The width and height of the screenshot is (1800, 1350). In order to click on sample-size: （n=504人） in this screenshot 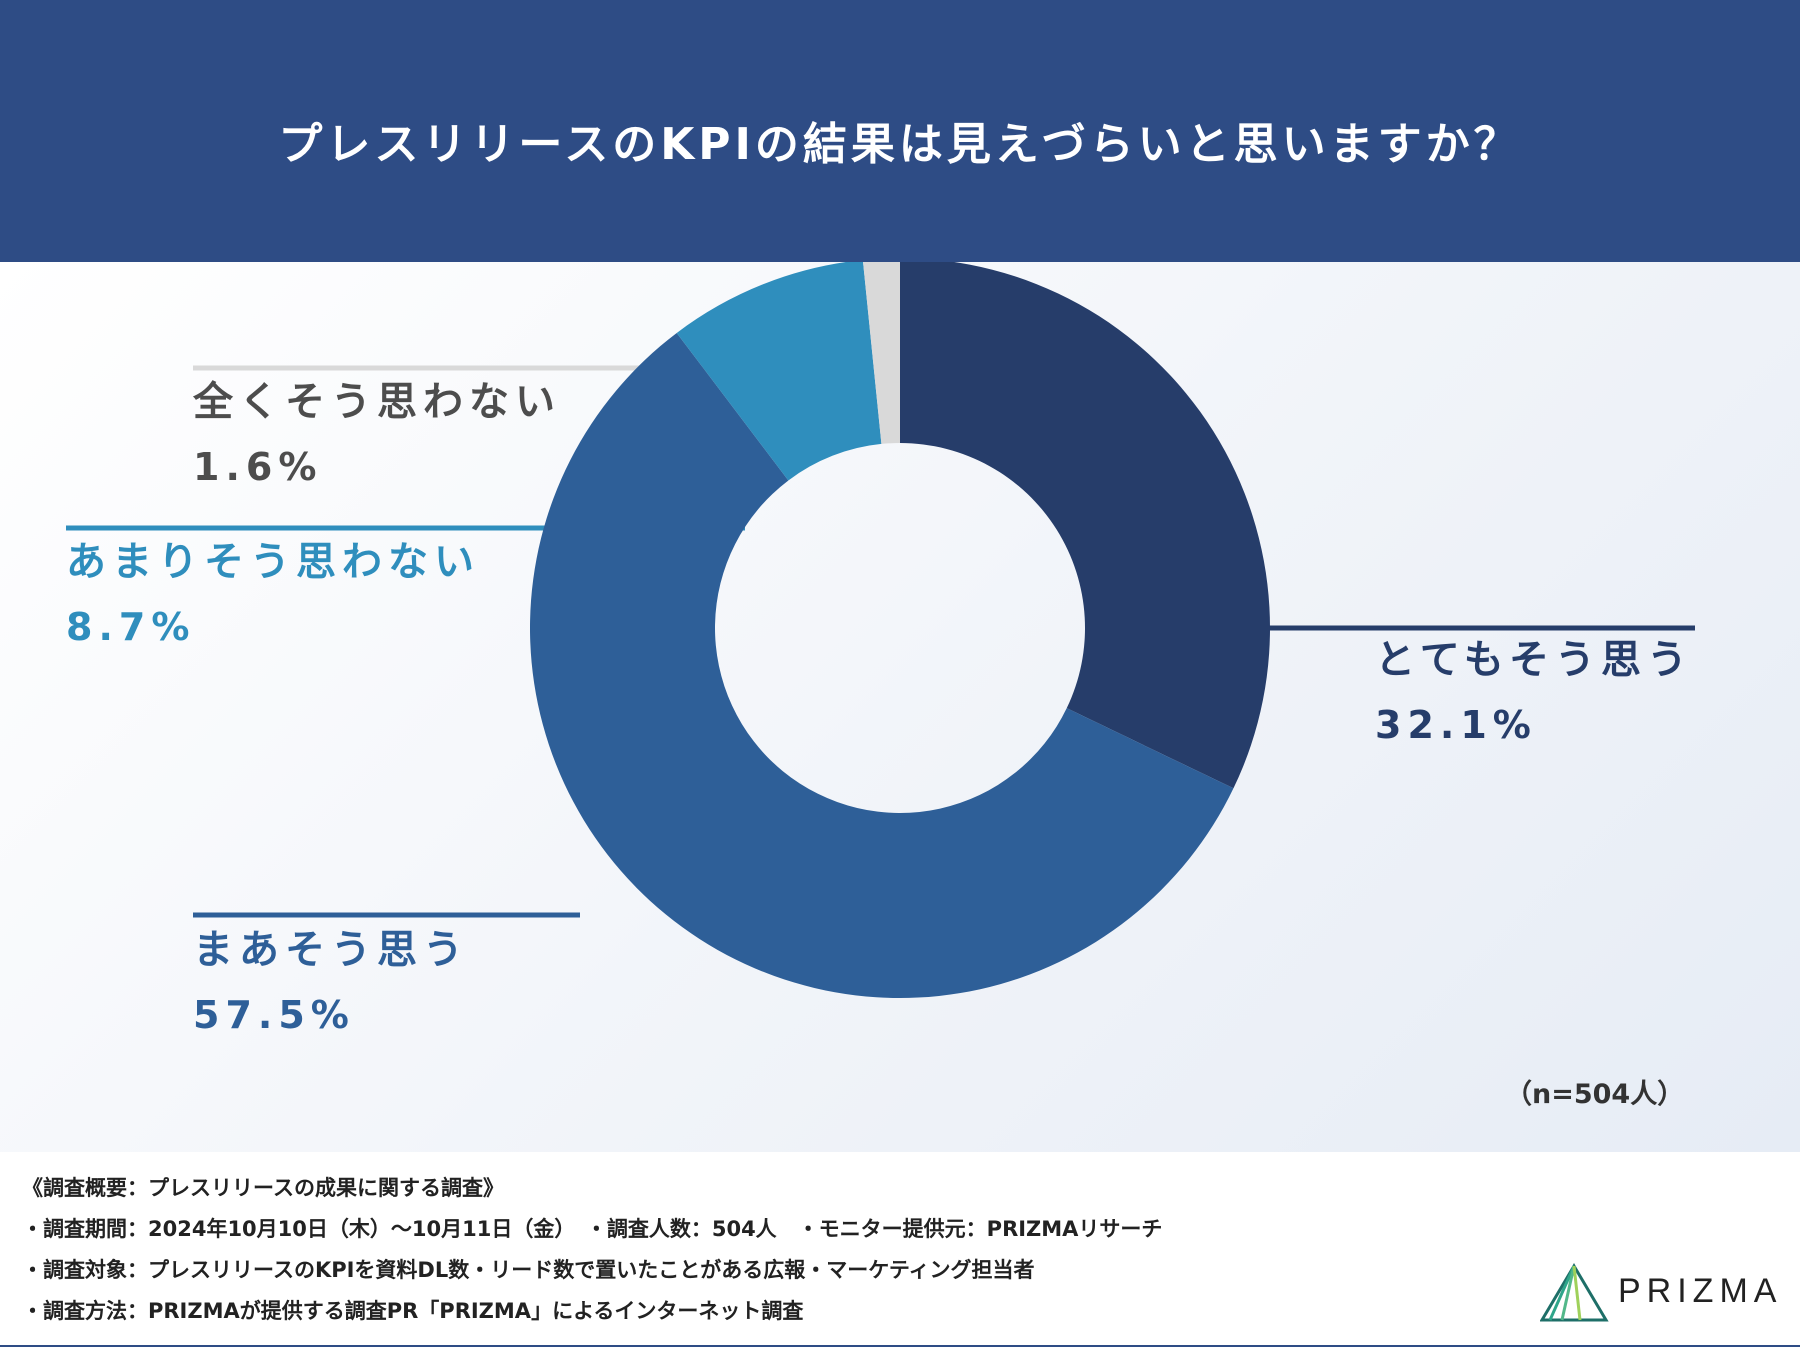, I will do `click(1595, 1094)`.